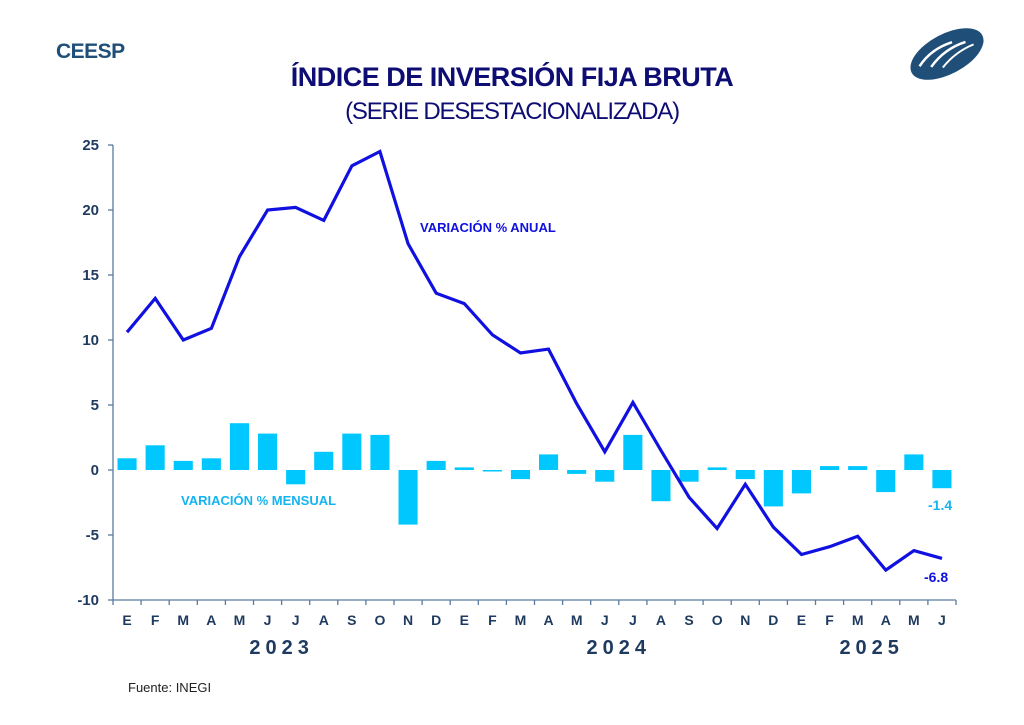 This screenshot has height=725, width=1024. What do you see at coordinates (258, 500) in the screenshot?
I see `bar-series-label: VARIACIÓN % MENSUAL` at bounding box center [258, 500].